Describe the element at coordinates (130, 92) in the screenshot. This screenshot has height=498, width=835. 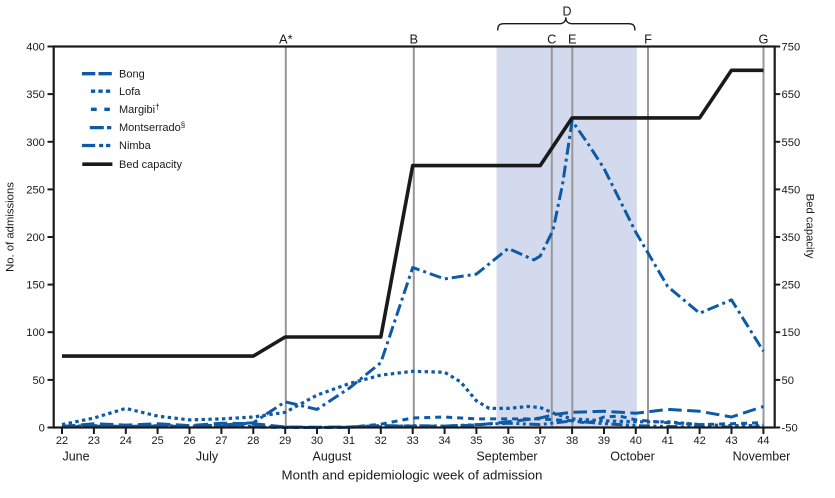
I see `svg-text: Lofa` at that location.